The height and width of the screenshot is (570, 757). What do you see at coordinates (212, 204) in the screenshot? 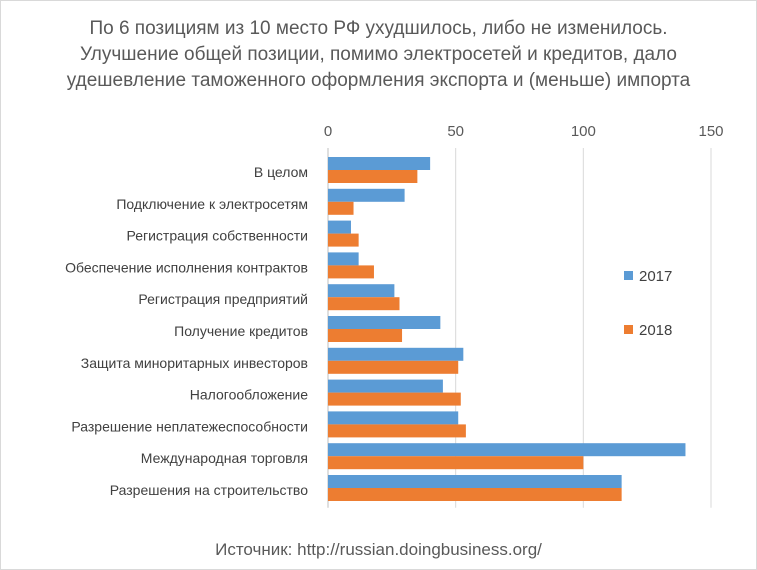
I see `category-label: Подключение к электросетям` at bounding box center [212, 204].